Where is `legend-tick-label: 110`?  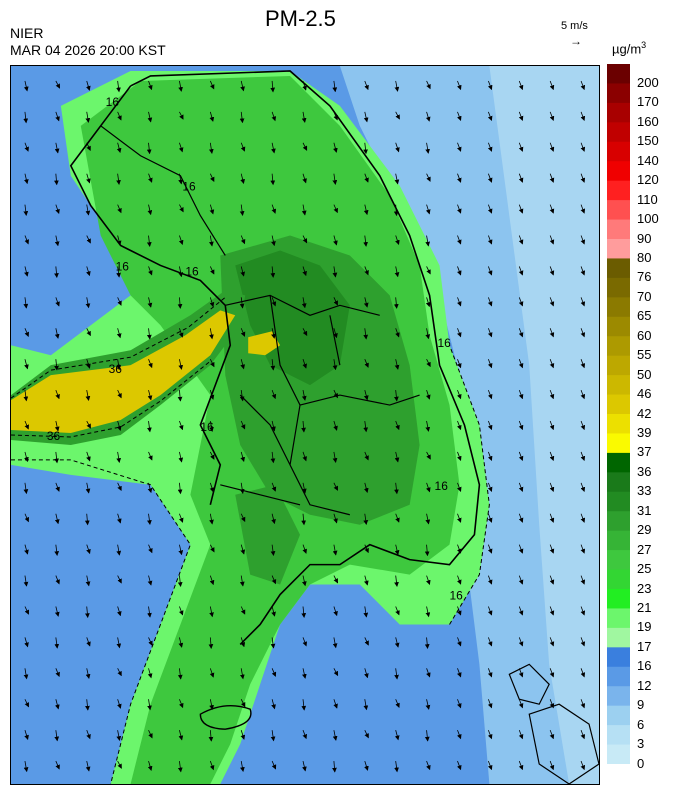
legend-tick-label: 110 is located at coordinates (647, 199).